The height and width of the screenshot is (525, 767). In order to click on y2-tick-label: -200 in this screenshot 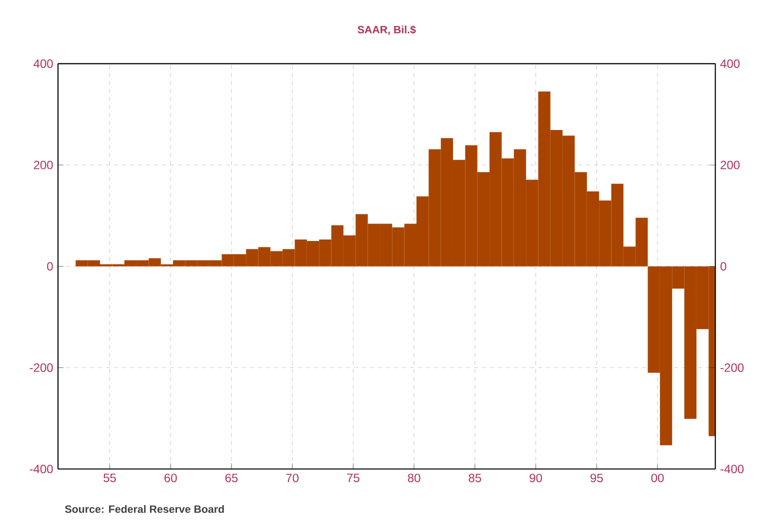, I will do `click(732, 367)`.